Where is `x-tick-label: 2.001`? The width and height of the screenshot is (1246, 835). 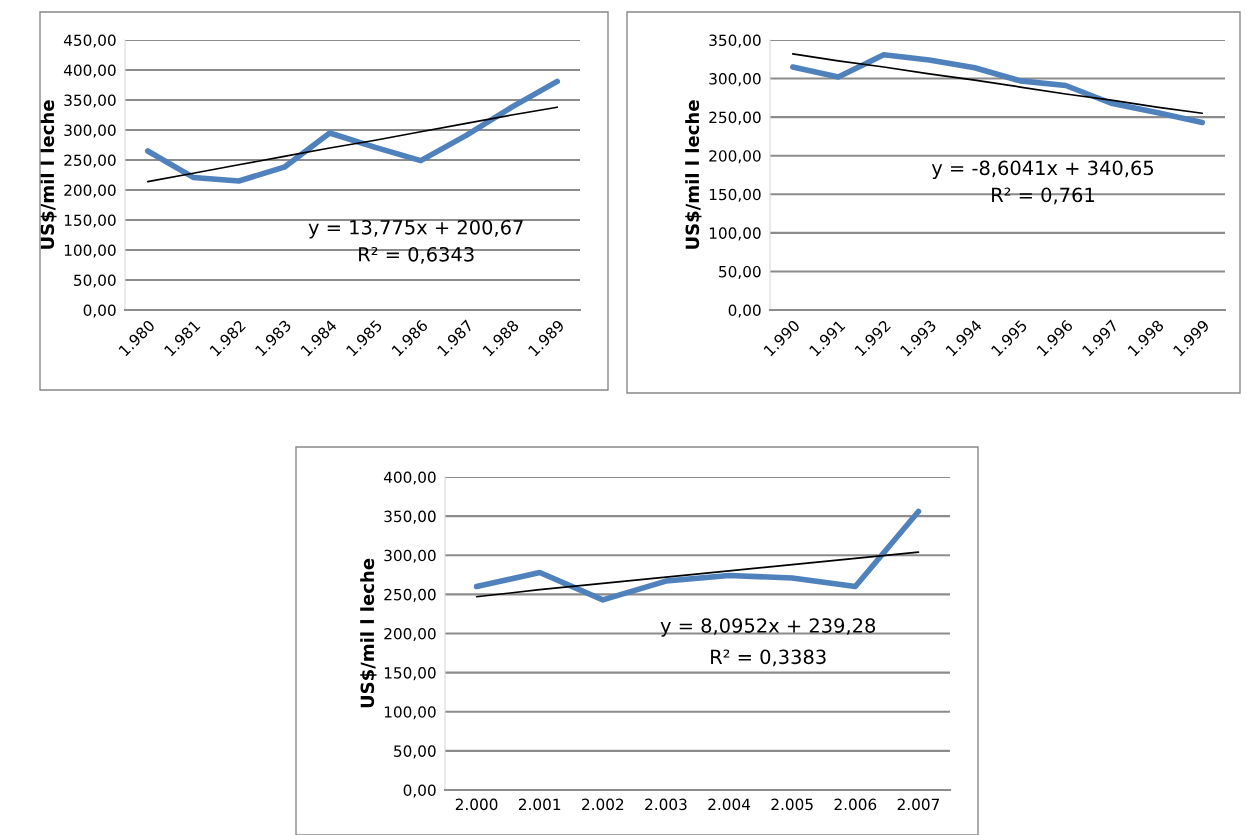 x-tick-label: 2.001 is located at coordinates (539, 804).